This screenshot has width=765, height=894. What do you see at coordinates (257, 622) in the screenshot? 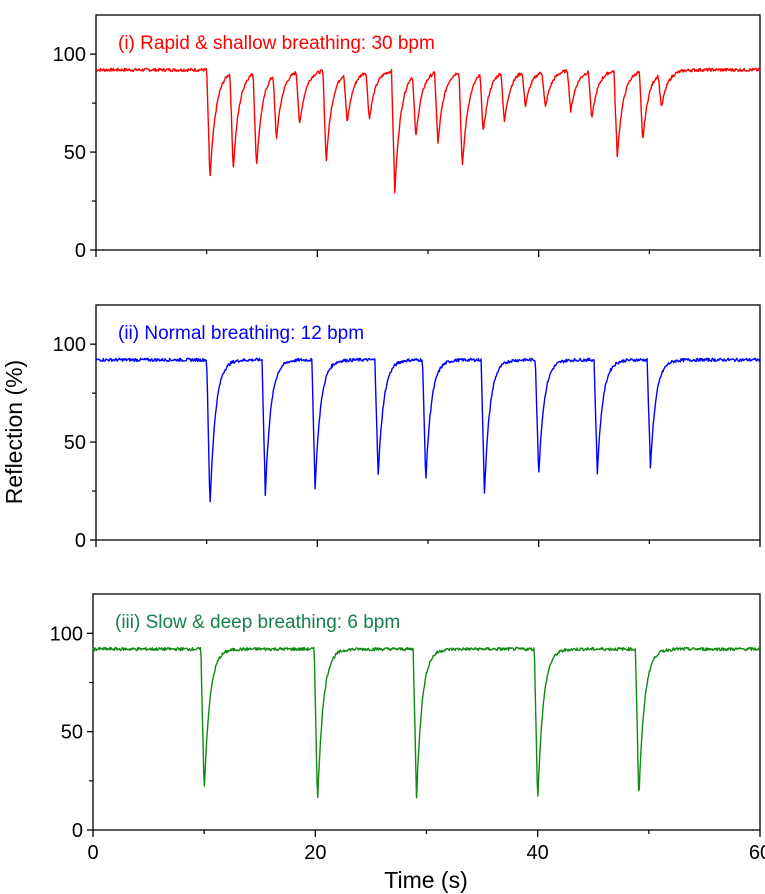
I see `panel-title: (iii) Slow & deep breathing: 6 bpm` at bounding box center [257, 622].